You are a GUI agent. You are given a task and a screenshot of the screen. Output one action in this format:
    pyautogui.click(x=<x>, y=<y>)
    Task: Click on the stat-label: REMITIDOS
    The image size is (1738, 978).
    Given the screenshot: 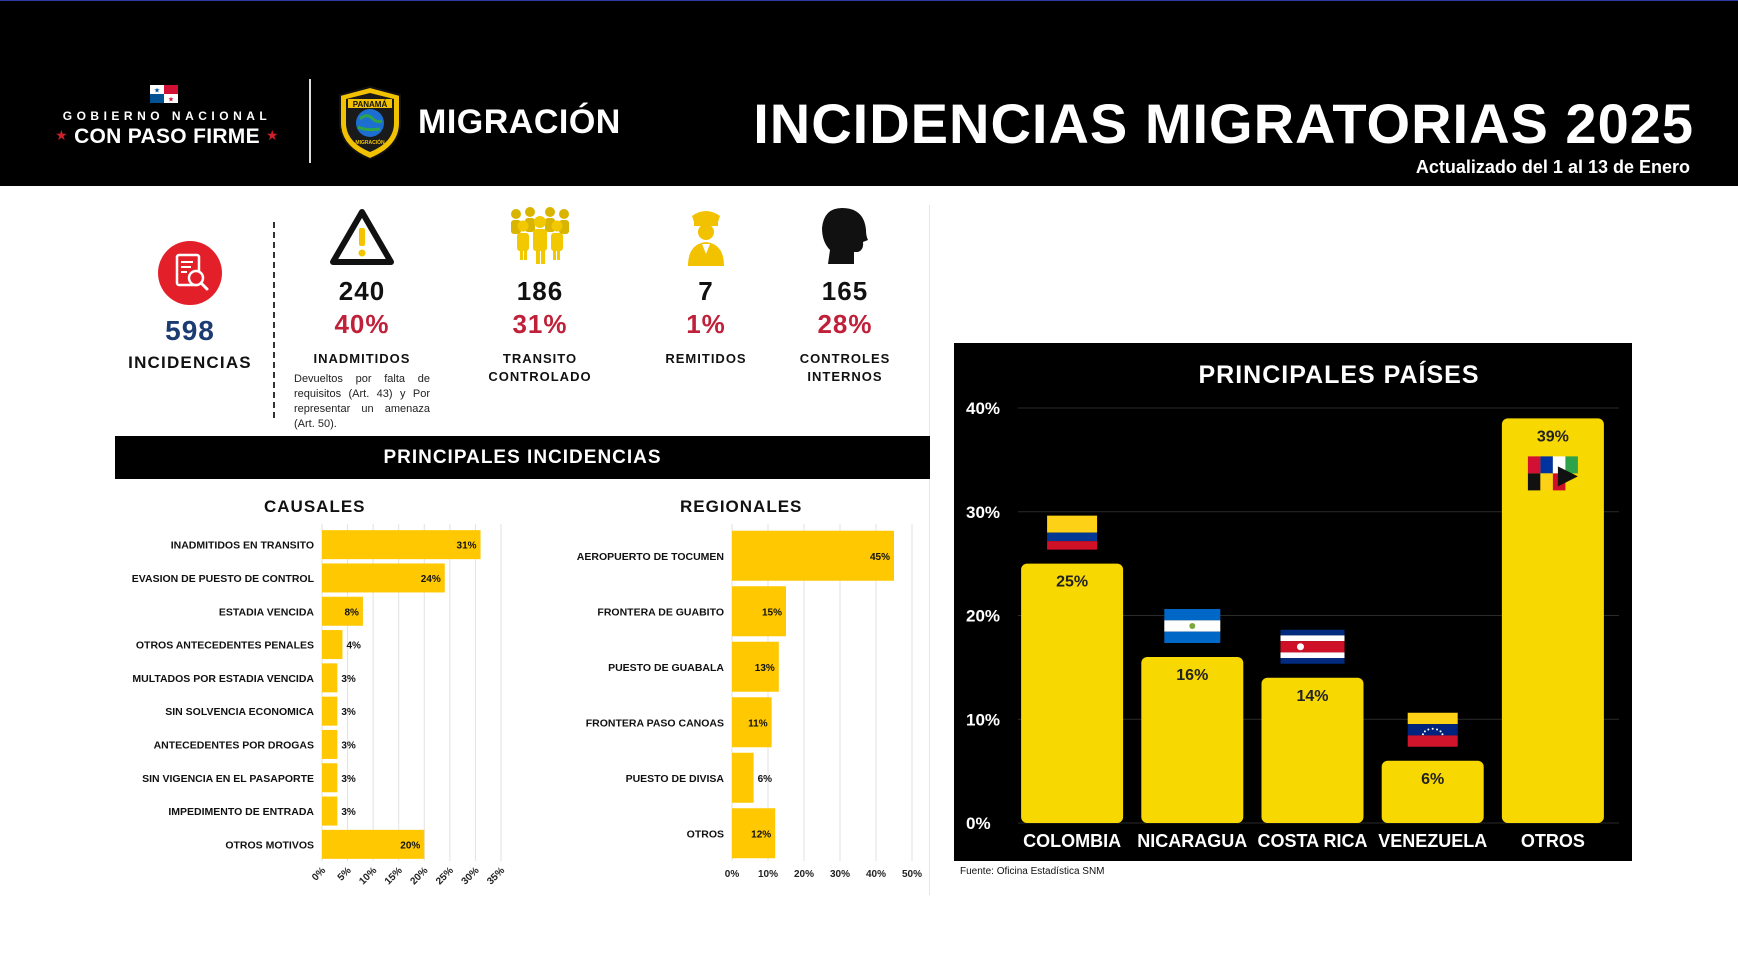 What is the action you would take?
    pyautogui.click(x=706, y=358)
    